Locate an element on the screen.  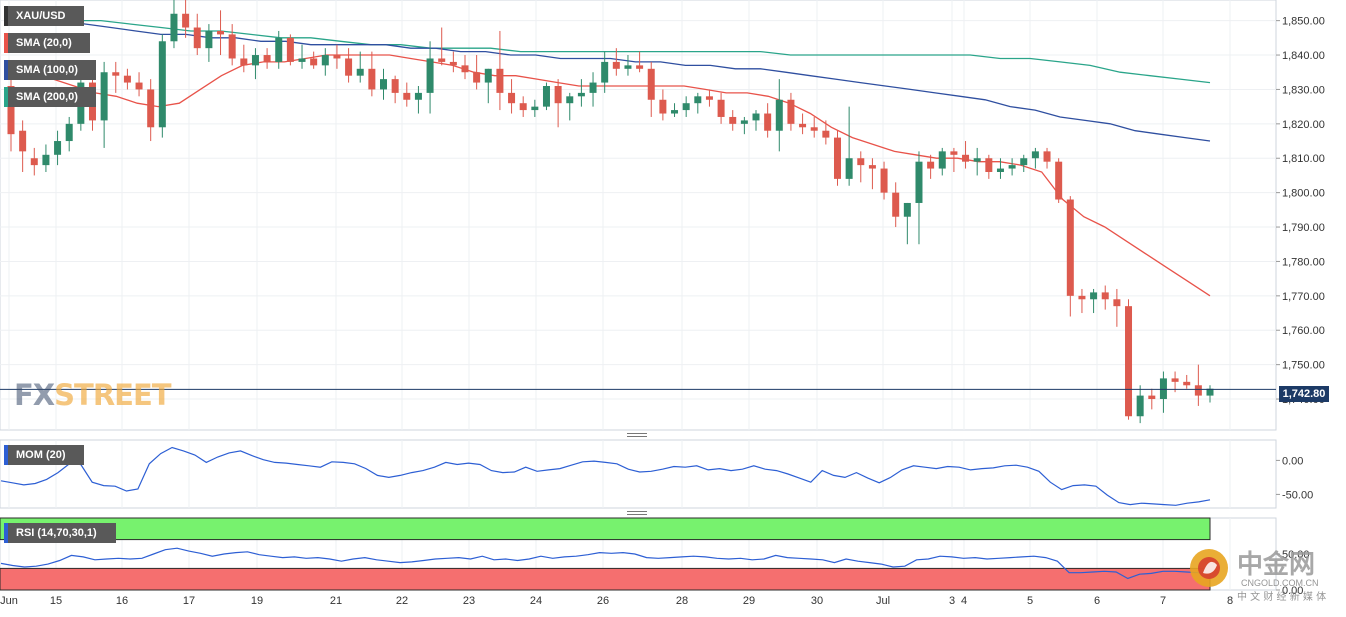
legend-sma100-label: SMA (100,0) is located at coordinates (47, 70).